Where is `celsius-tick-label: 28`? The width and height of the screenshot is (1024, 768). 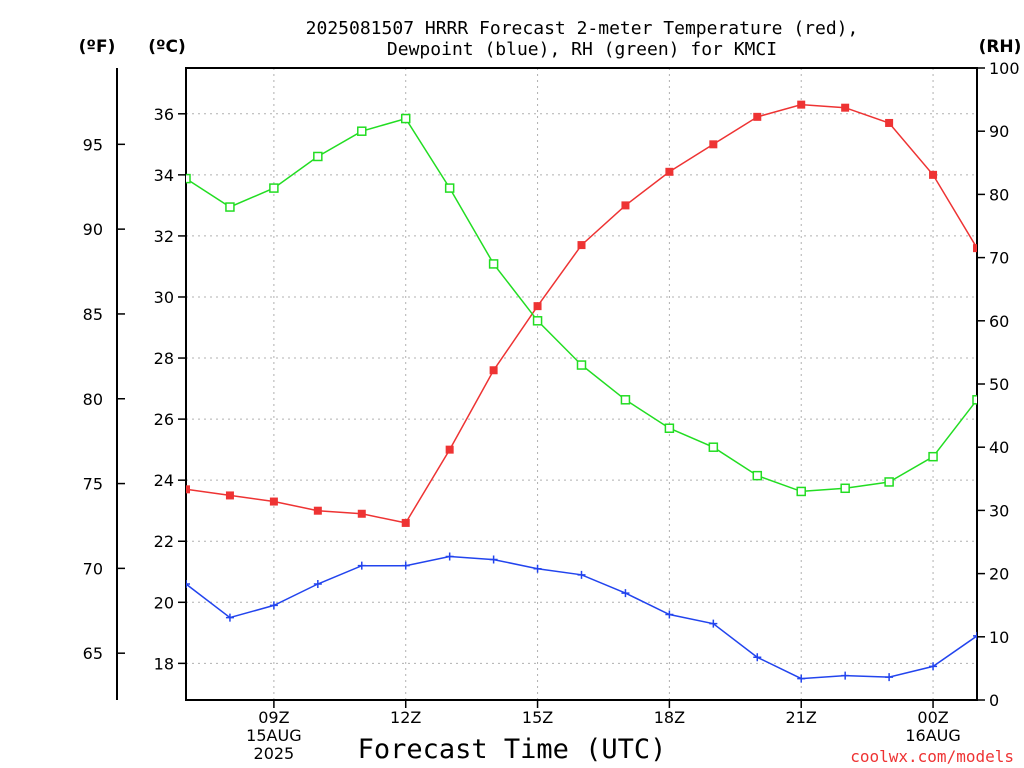 celsius-tick-label: 28 is located at coordinates (164, 358).